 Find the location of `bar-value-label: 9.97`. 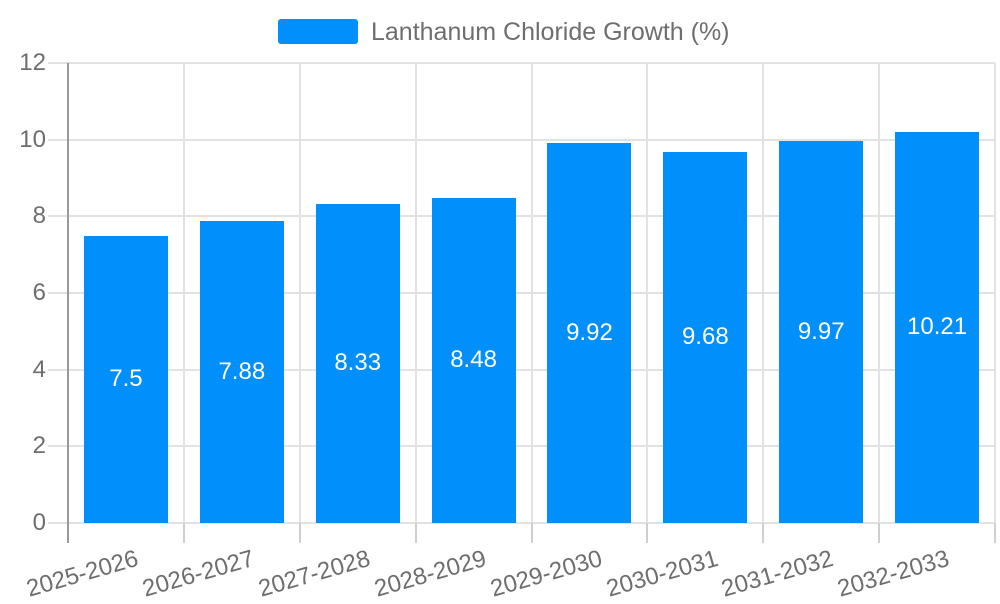

bar-value-label: 9.97 is located at coordinates (821, 331).